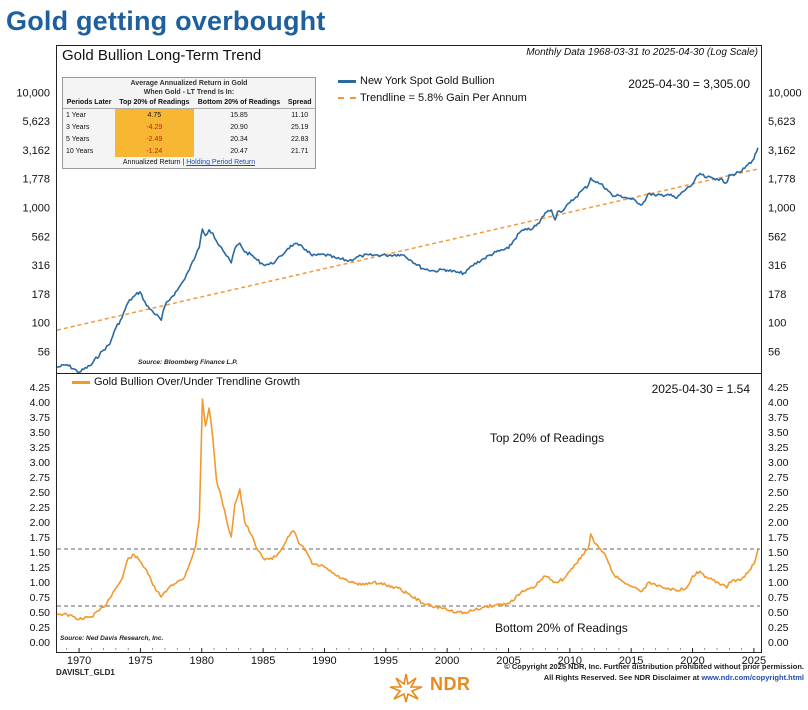  Describe the element at coordinates (447, 661) in the screenshot. I see `x-tick-label: 2000` at that location.